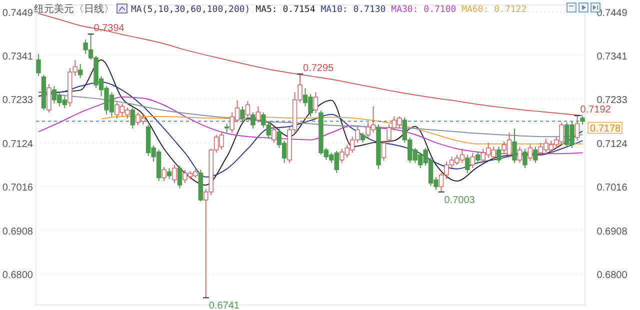  Describe the element at coordinates (18, 56) in the screenshot. I see `y-tick-label: 0.7341` at that location.